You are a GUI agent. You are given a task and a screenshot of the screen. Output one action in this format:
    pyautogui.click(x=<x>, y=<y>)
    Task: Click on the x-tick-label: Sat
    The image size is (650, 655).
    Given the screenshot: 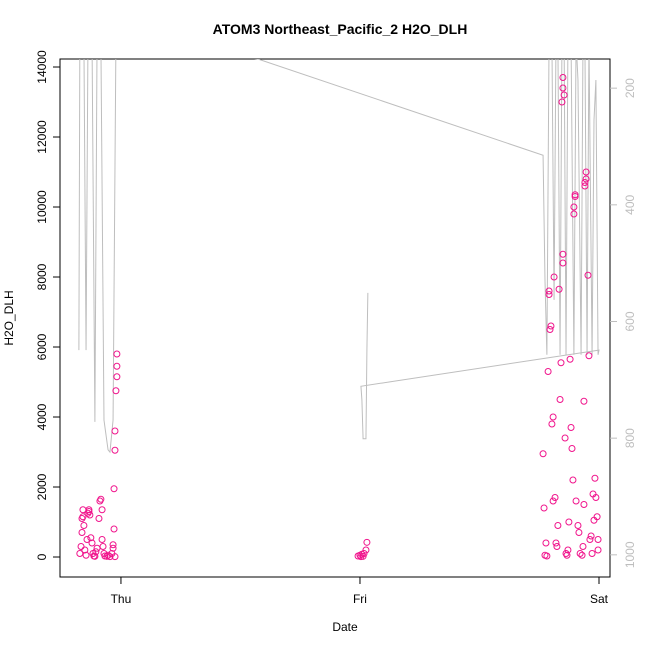 What is the action you would take?
    pyautogui.click(x=599, y=599)
    